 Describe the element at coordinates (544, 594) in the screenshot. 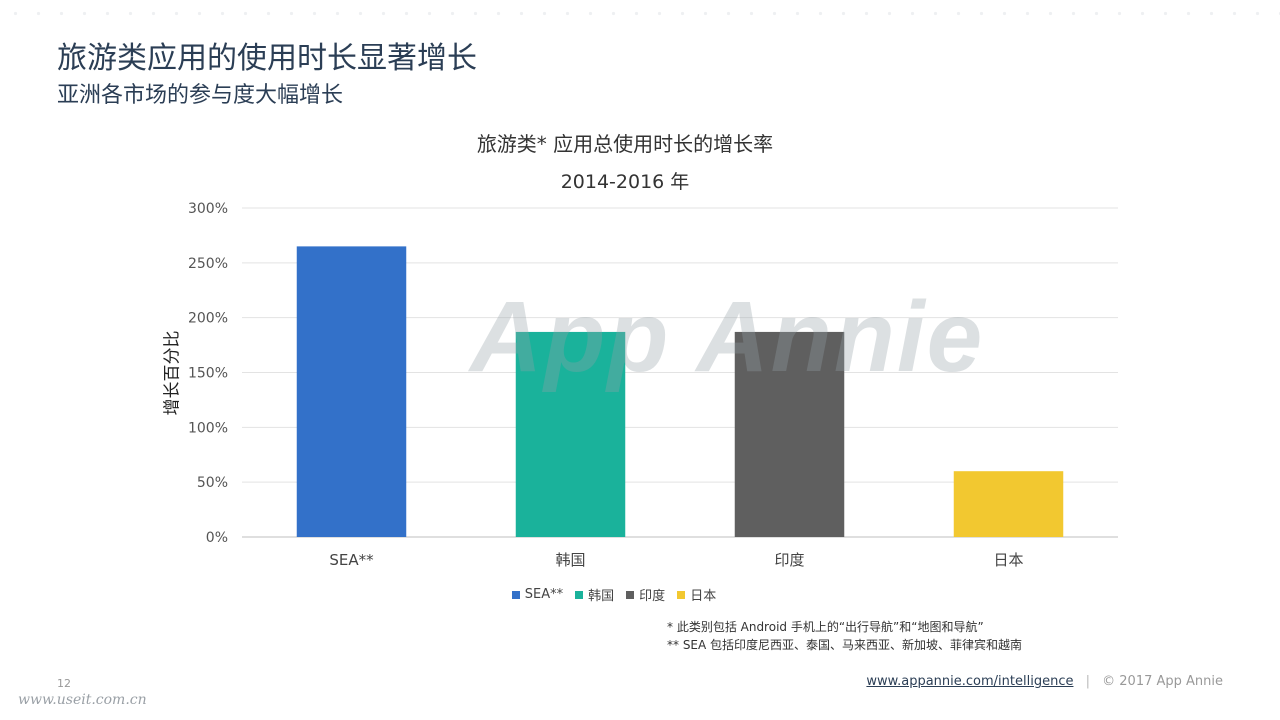

I see `legend-label: SEA**` at that location.